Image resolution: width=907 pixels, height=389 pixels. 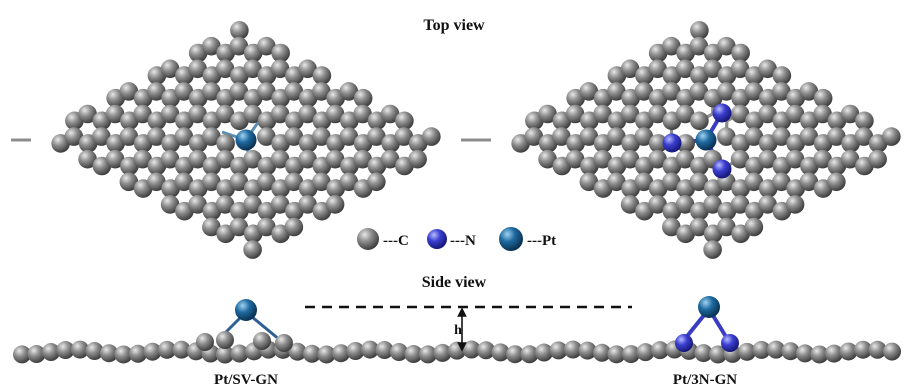 I want to click on legend-nitrogen: ---N, so click(x=451, y=239).